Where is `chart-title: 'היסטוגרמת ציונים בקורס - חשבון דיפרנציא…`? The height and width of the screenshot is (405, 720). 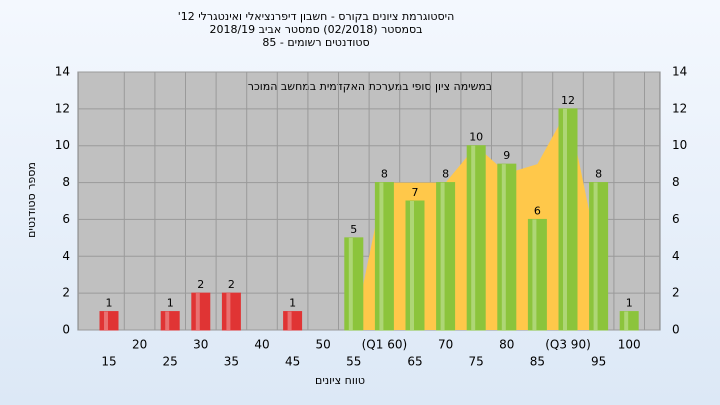 chart-title: 'היסטוגרמת ציונים בקורס - חשבון דיפרנציא… is located at coordinates (316, 16).